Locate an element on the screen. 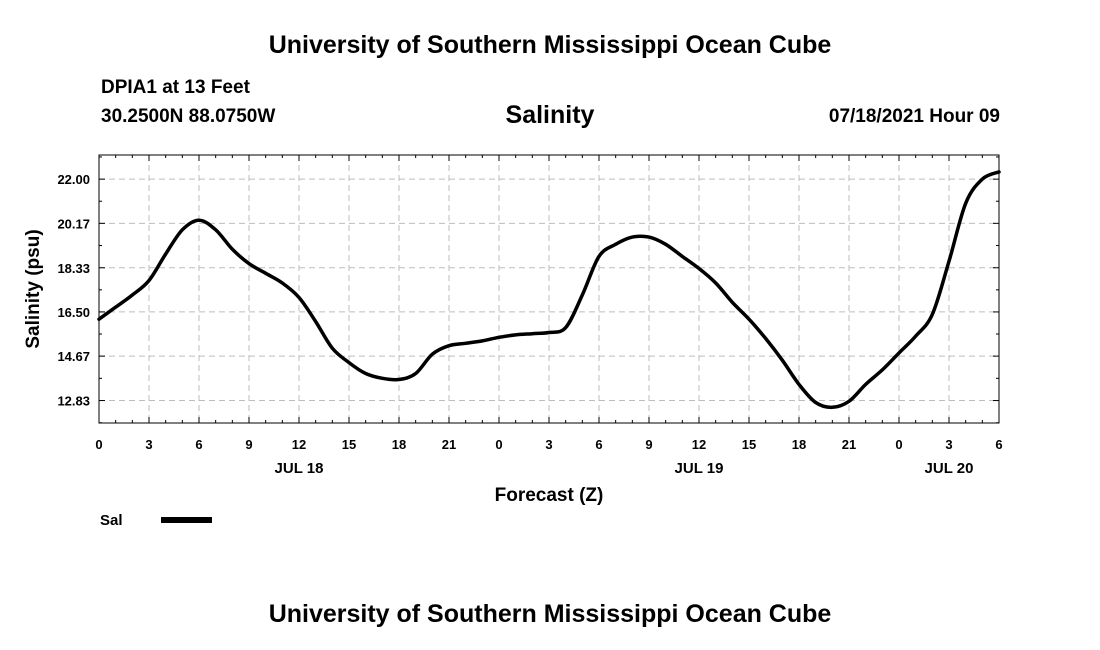 The width and height of the screenshot is (1100, 650). y-tick-label: 22.00 is located at coordinates (73, 179).